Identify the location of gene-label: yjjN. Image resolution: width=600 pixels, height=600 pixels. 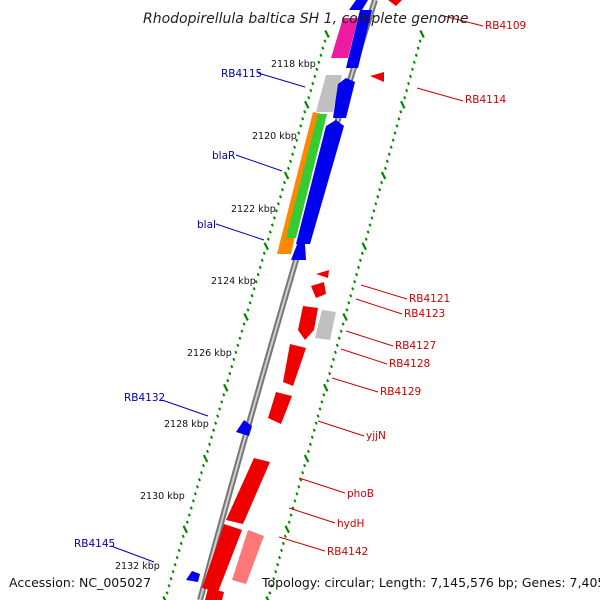
(376, 436).